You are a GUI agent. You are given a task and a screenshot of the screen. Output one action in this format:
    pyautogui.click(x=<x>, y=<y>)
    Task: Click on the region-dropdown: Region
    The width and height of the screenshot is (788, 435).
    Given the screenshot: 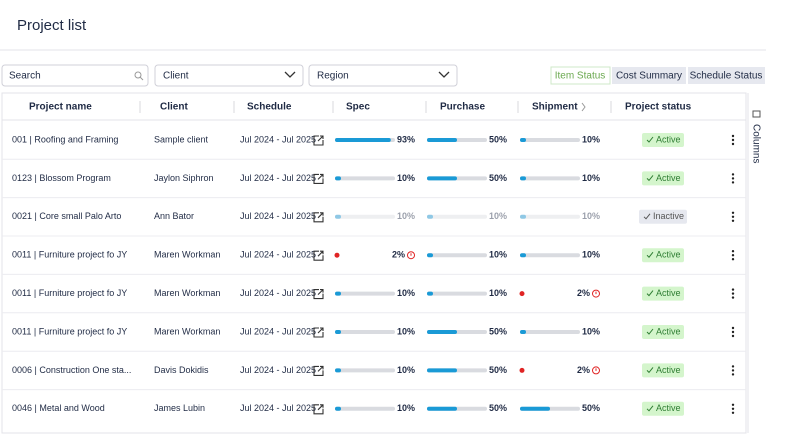 What is the action you would take?
    pyautogui.click(x=383, y=75)
    